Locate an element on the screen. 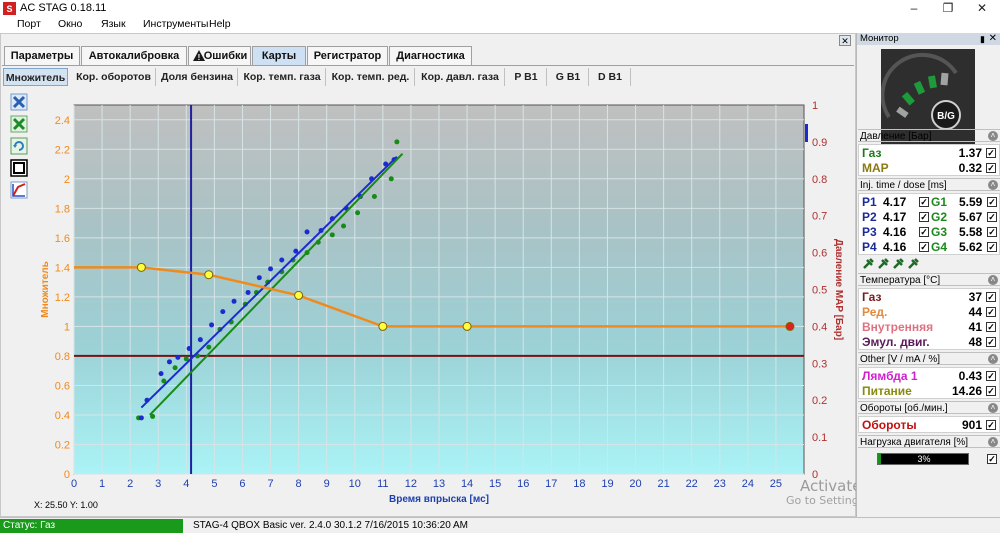 The image size is (1000, 533). injection-value: 4.16 is located at coordinates (895, 232).